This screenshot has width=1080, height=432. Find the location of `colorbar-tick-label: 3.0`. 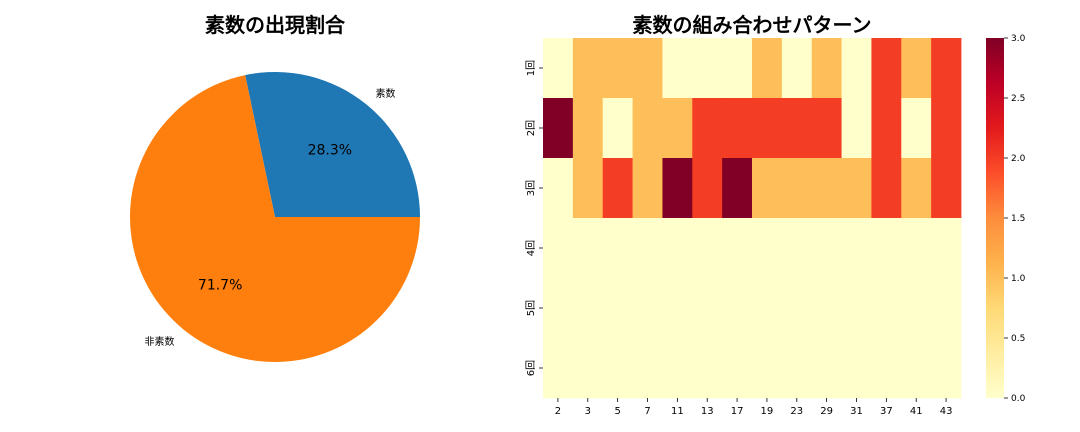

colorbar-tick-label: 3.0 is located at coordinates (1018, 39).